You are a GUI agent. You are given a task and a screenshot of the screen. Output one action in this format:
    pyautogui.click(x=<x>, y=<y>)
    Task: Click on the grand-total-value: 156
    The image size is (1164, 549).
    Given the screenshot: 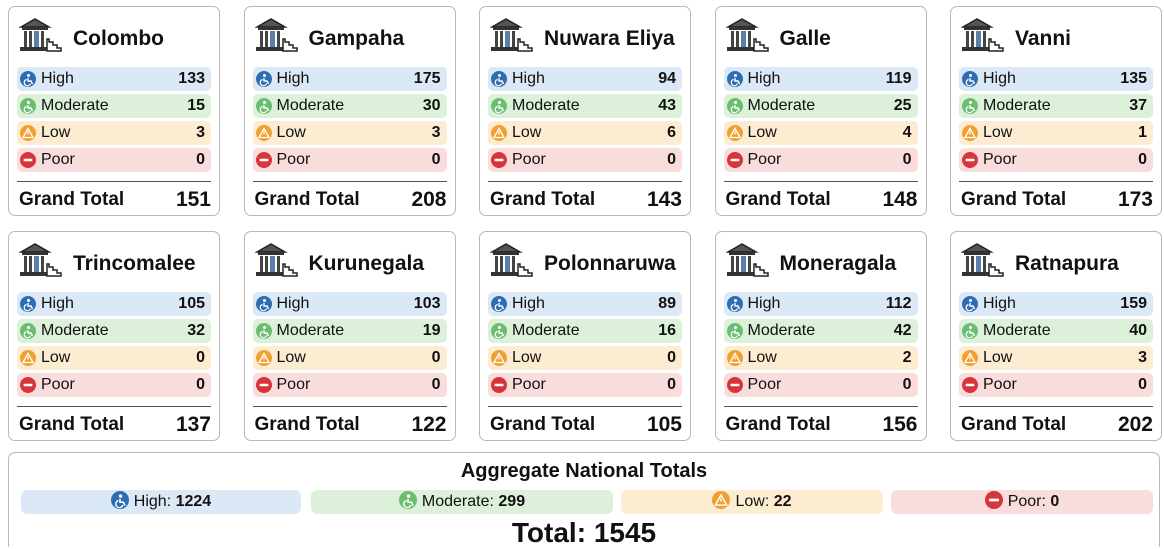 What is the action you would take?
    pyautogui.click(x=900, y=424)
    